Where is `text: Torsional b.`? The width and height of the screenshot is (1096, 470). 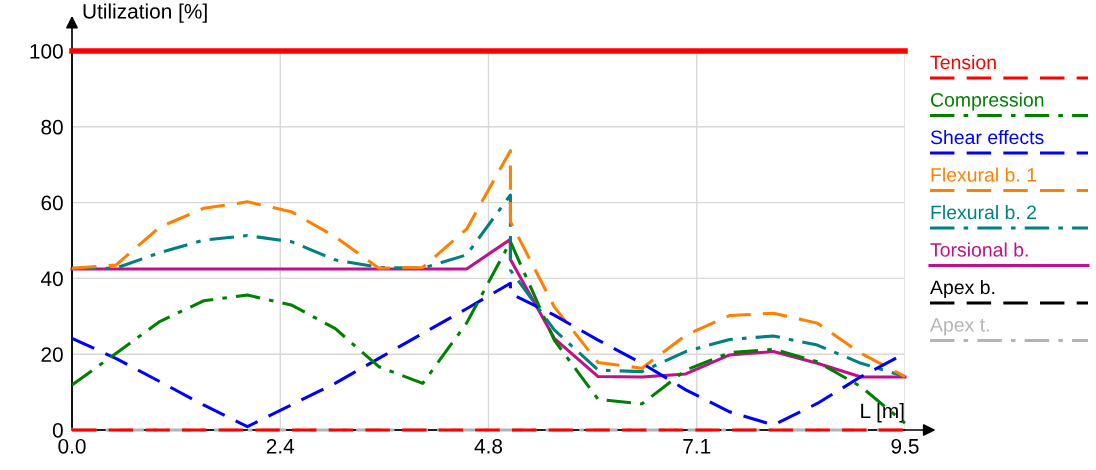 text: Torsional b. is located at coordinates (979, 249).